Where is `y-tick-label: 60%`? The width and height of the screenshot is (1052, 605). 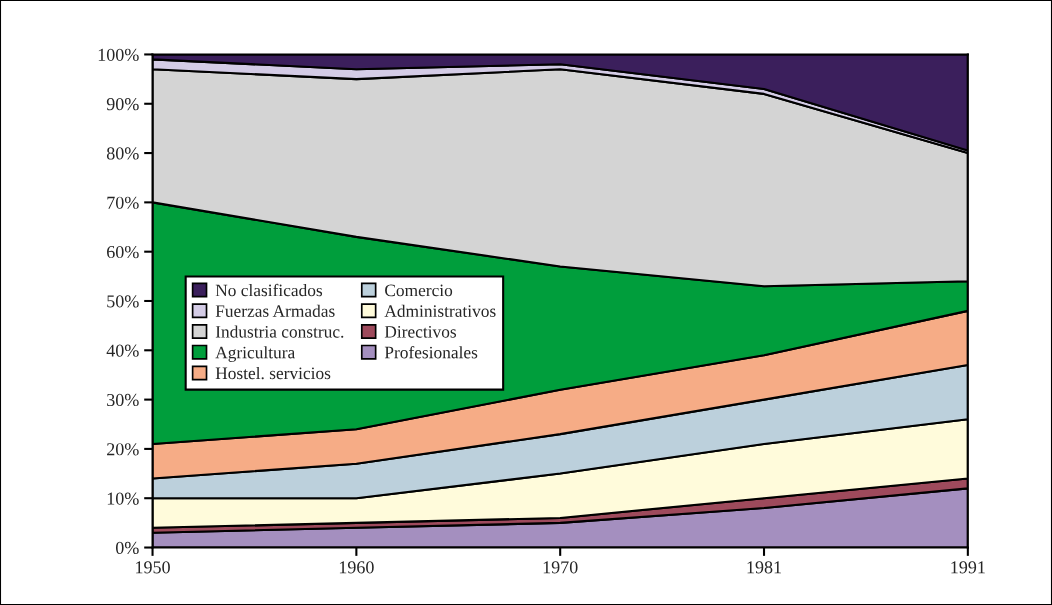
y-tick-label: 60% is located at coordinates (123, 252).